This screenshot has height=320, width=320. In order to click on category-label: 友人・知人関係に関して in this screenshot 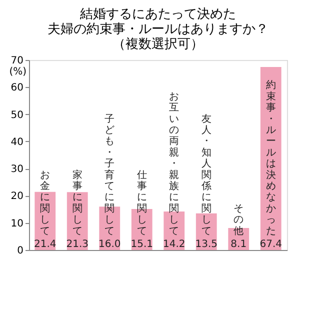, I will do `click(206, 175)`.